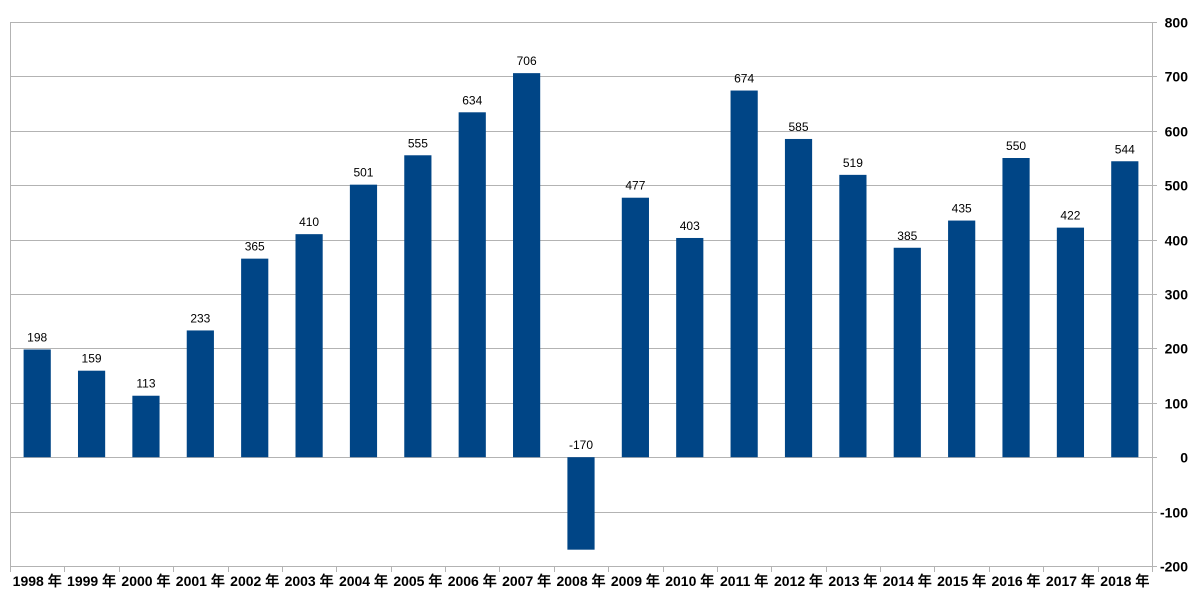  Describe the element at coordinates (799, 127) in the screenshot. I see `data-label: 585` at that location.